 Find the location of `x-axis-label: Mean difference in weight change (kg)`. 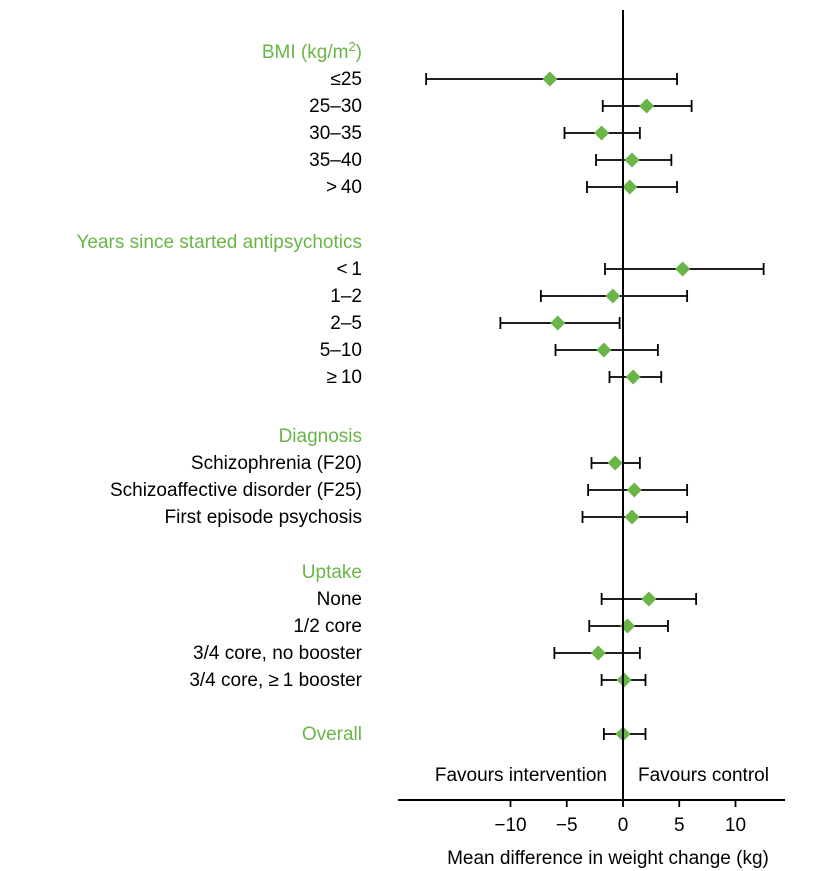

x-axis-label: Mean difference in weight change (kg) is located at coordinates (608, 858).